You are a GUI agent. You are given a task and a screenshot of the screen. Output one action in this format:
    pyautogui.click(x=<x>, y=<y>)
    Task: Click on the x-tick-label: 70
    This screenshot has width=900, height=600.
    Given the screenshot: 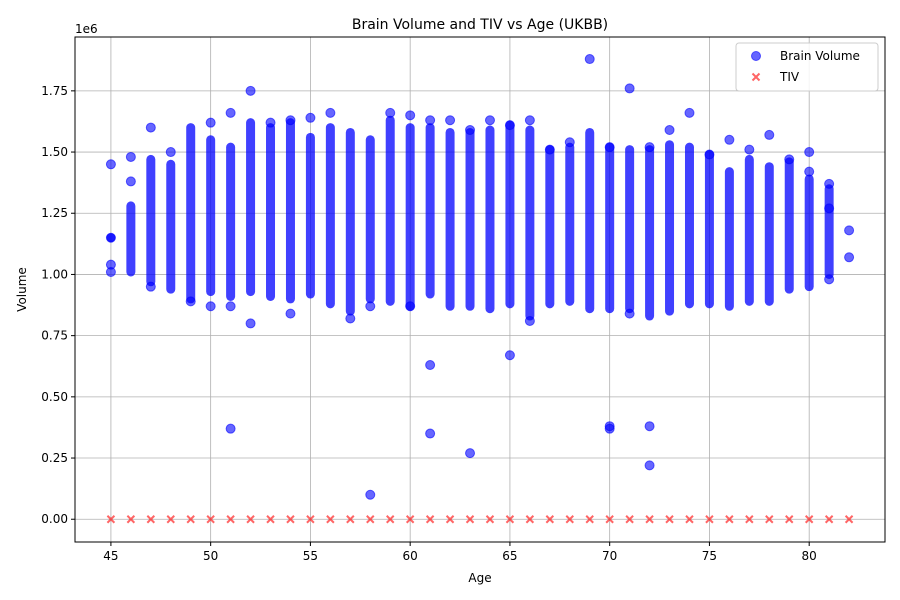 What is the action you would take?
    pyautogui.click(x=609, y=556)
    